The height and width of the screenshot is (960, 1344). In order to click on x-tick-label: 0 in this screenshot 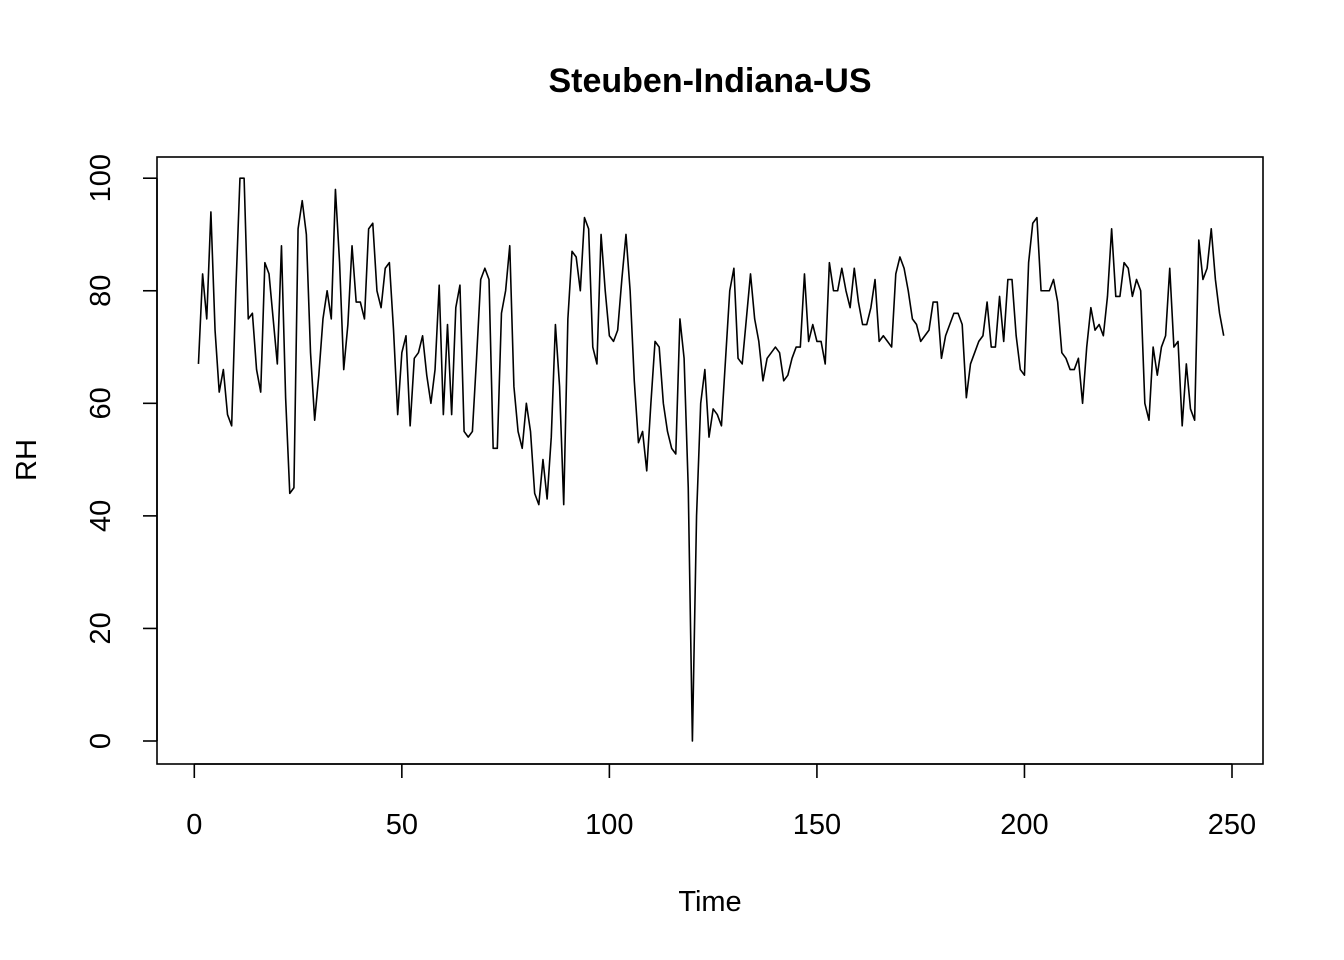, I will do `click(194, 825)`.